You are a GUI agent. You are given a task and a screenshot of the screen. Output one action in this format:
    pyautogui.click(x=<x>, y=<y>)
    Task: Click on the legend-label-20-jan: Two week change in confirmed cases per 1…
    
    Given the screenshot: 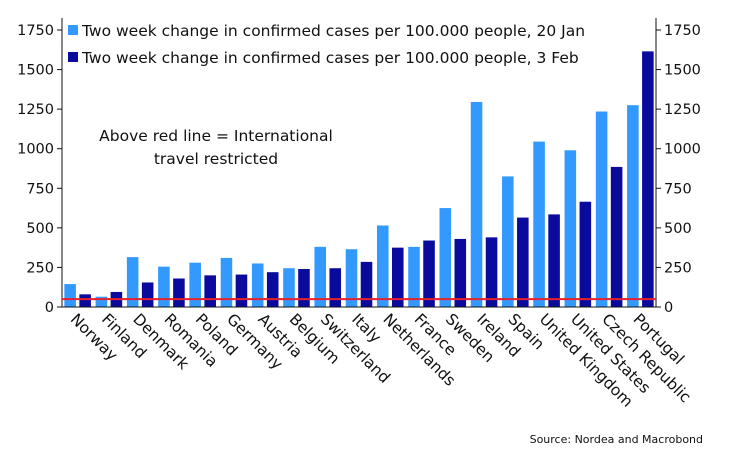 What is the action you would take?
    pyautogui.click(x=333, y=31)
    